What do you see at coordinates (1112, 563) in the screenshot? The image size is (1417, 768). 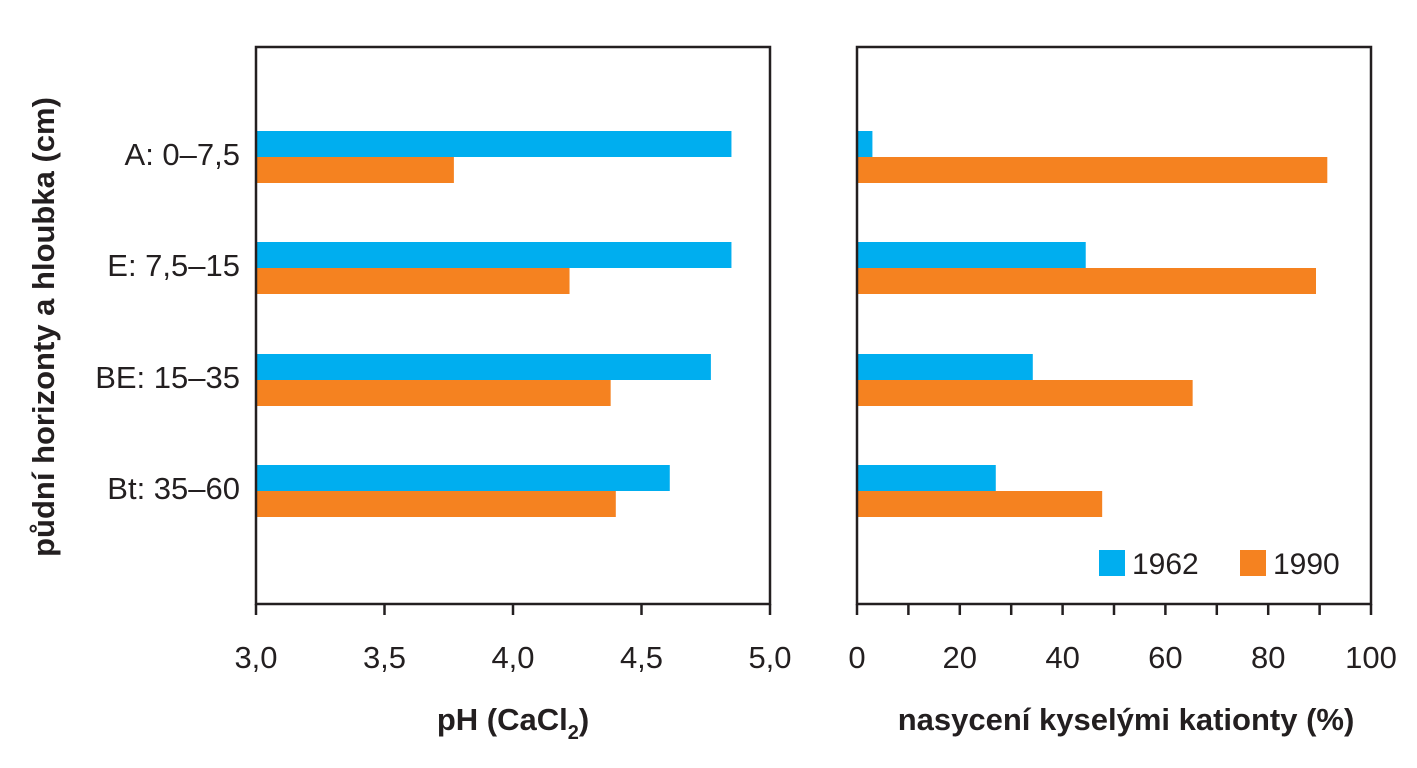 I see `legend-swatch-1962` at bounding box center [1112, 563].